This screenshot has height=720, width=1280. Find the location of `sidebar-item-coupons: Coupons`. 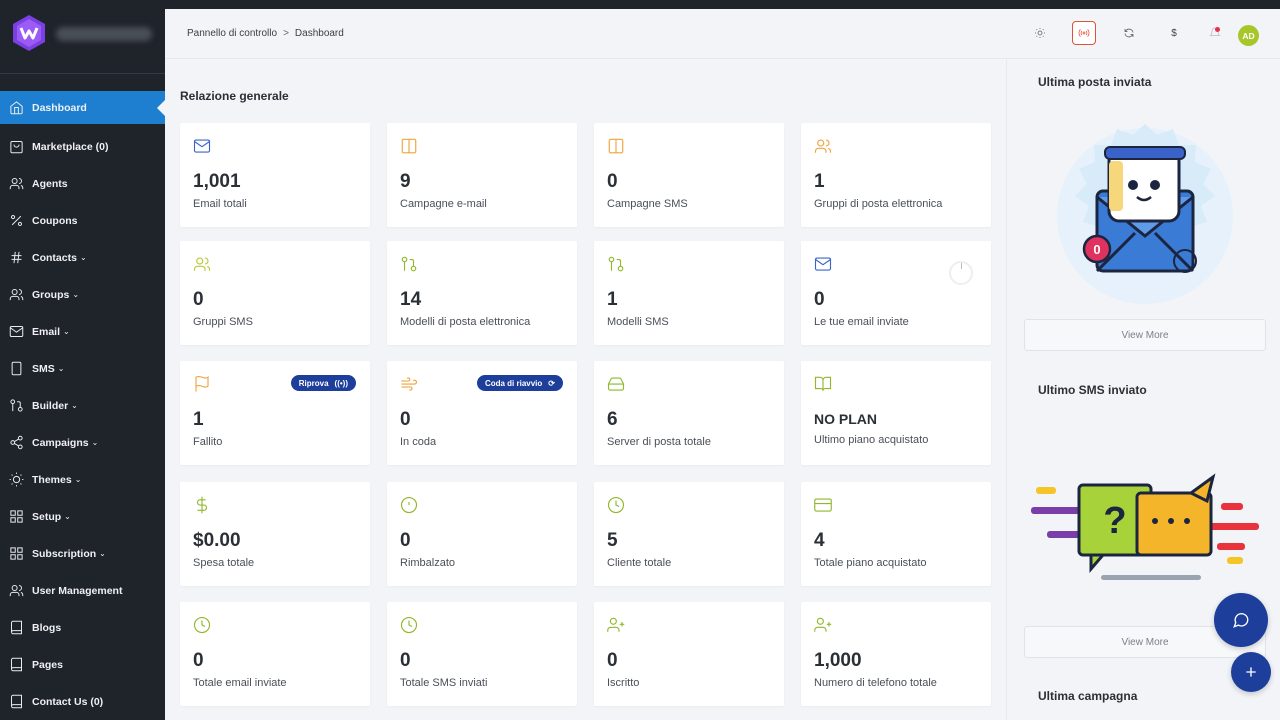

sidebar-item-coupons: Coupons is located at coordinates (82, 220).